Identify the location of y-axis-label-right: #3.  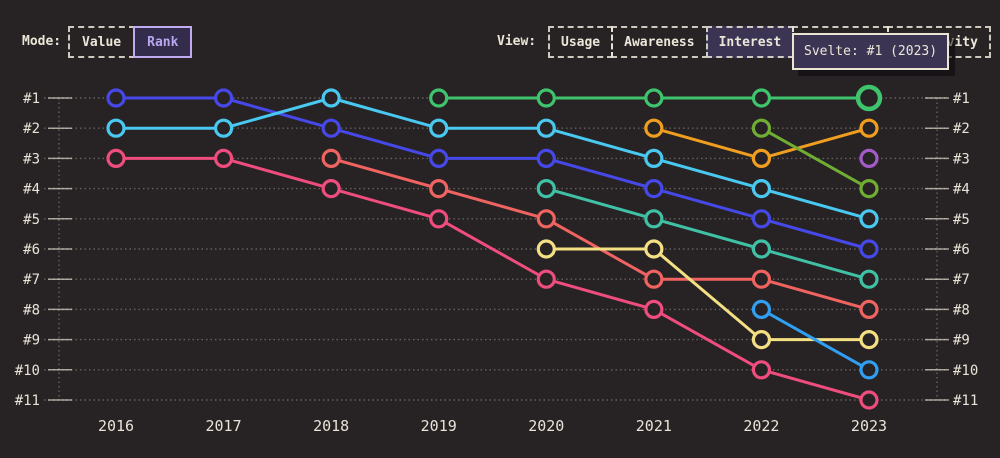
(961, 159).